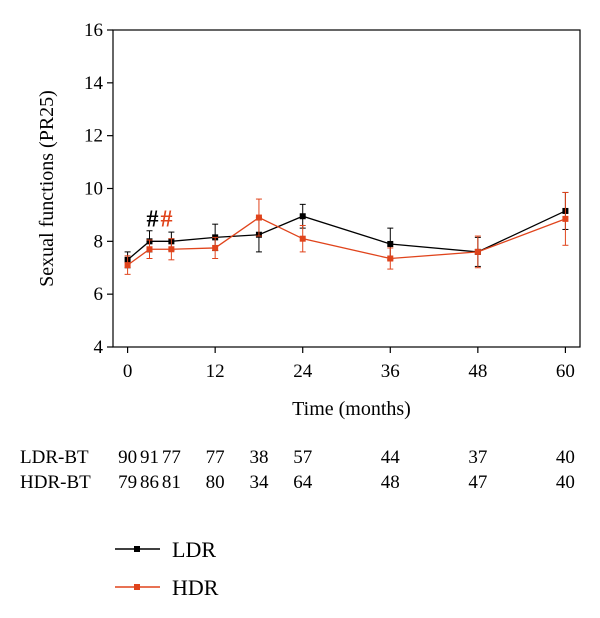 The width and height of the screenshot is (600, 618). Describe the element at coordinates (349, 364) in the screenshot. I see `x-axis: 0 12 24 36 48 60` at that location.